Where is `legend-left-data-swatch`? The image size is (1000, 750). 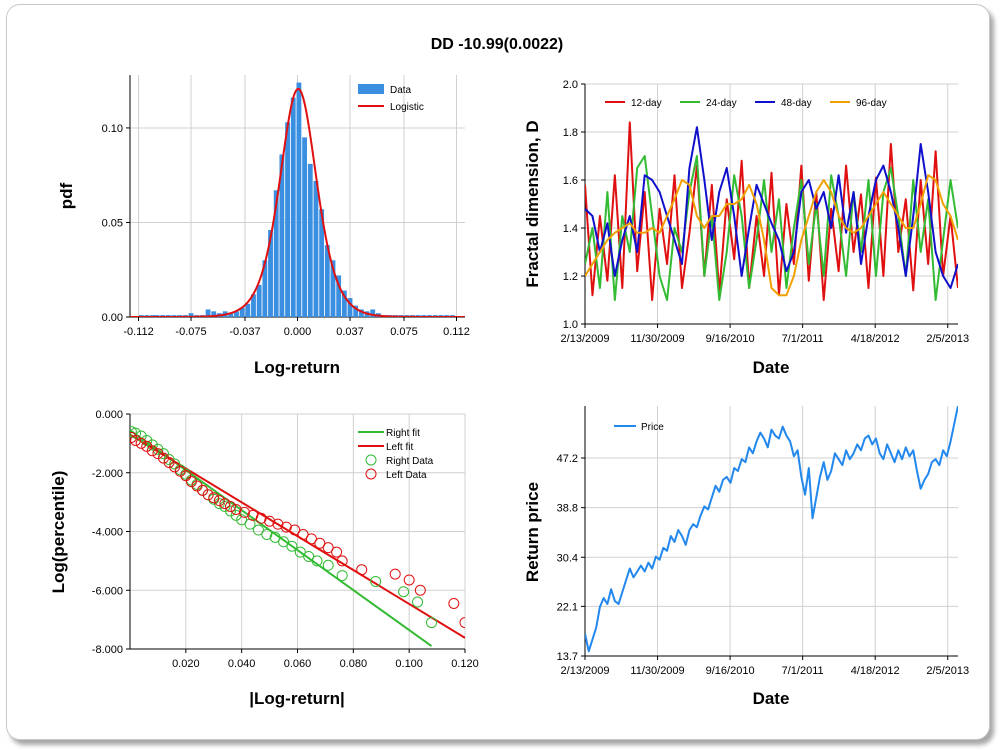
legend-left-data-swatch is located at coordinates (371, 474).